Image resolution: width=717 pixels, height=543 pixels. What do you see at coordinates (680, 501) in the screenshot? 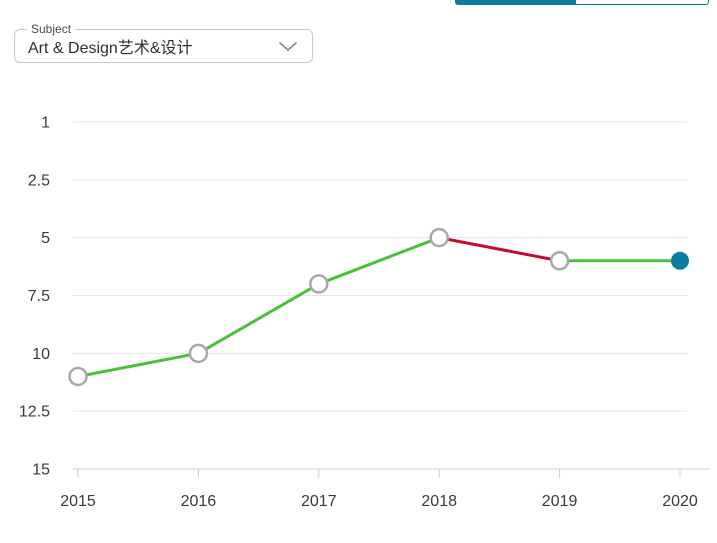
I see `x-axis-year-label: 2020` at bounding box center [680, 501].